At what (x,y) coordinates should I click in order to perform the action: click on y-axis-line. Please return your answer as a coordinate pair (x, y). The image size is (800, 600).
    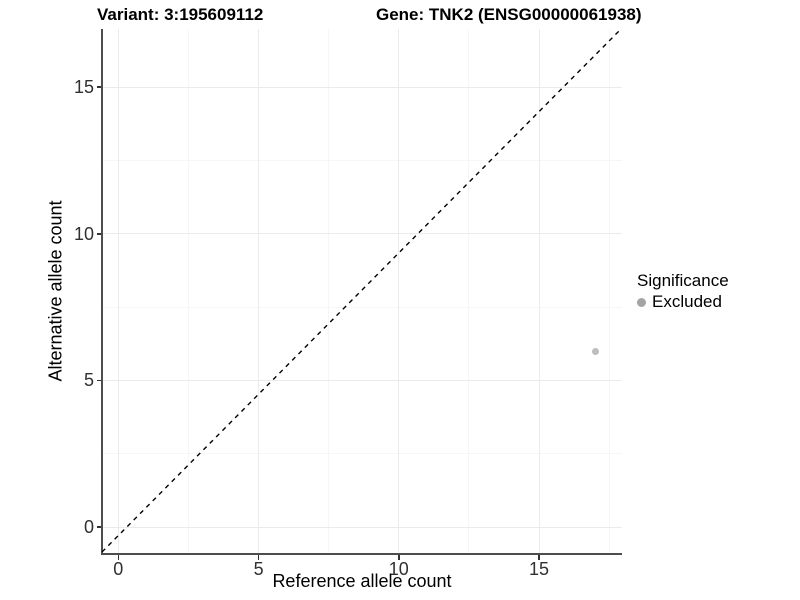
    Looking at the image, I should click on (102, 292).